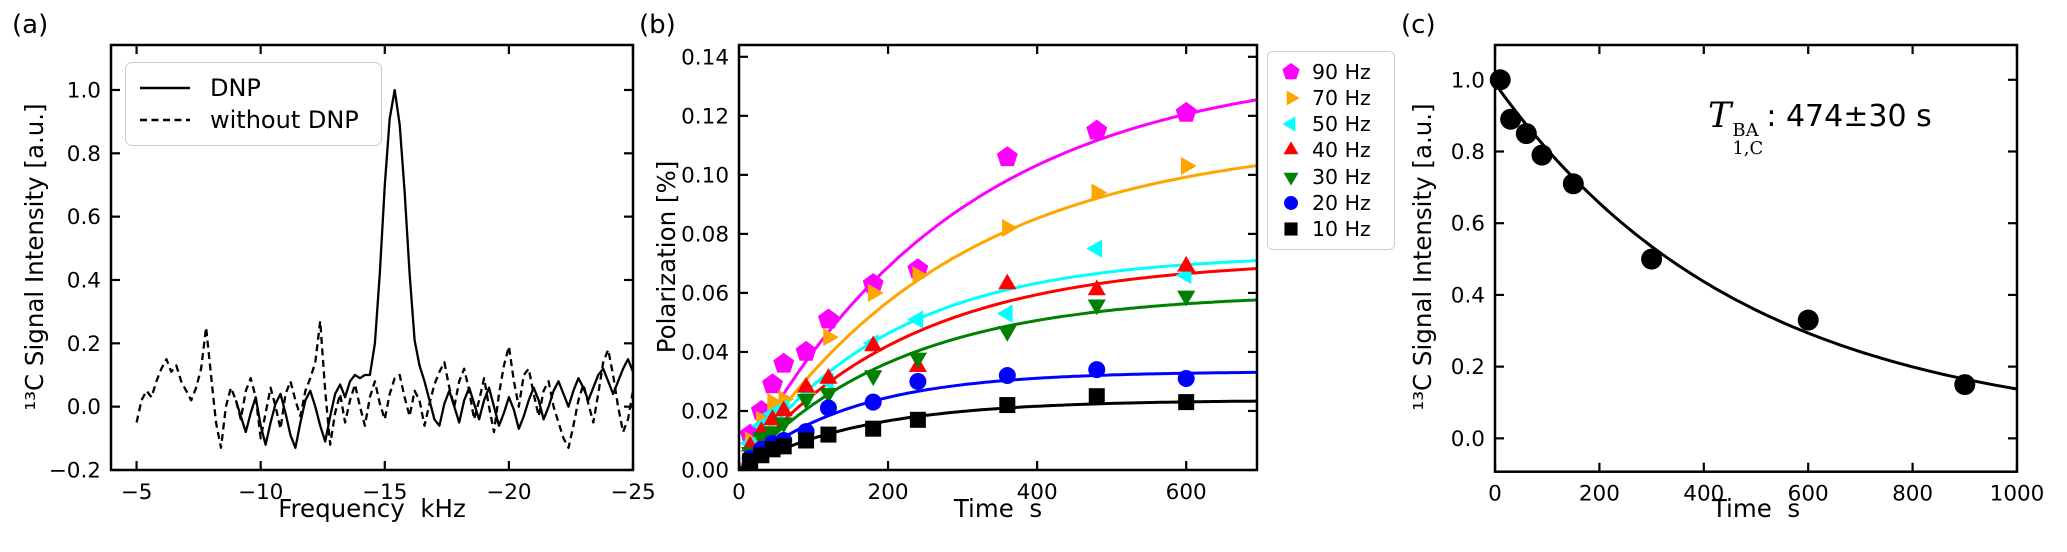 This screenshot has height=552, width=2067. What do you see at coordinates (84, 217) in the screenshot?
I see `panel-a-y-tick-label: 0.6` at bounding box center [84, 217].